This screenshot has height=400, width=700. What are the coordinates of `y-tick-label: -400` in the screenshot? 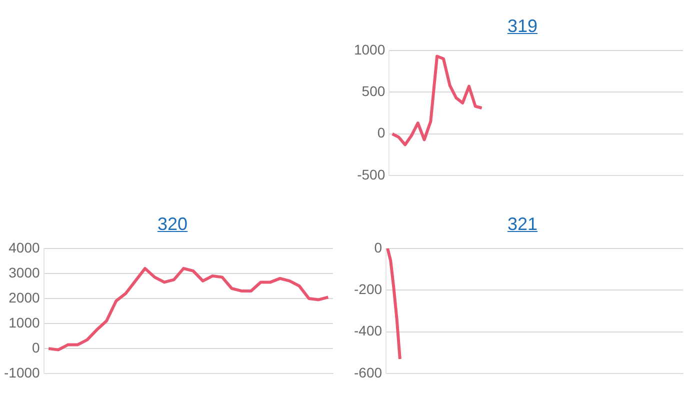 It's located at (368, 330).